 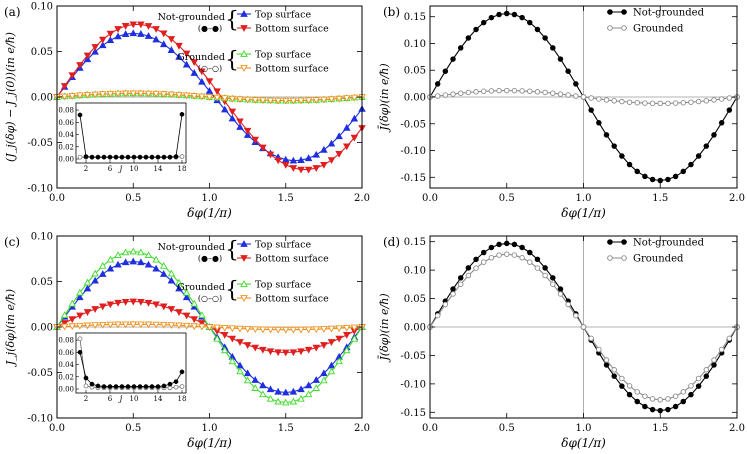 I want to click on panel-label: (c), so click(x=12, y=242).